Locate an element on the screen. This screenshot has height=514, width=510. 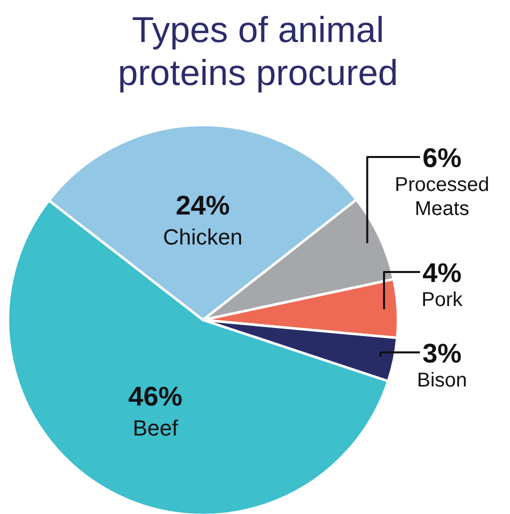
chart-title: Types of animal proteins procured is located at coordinates (258, 51).